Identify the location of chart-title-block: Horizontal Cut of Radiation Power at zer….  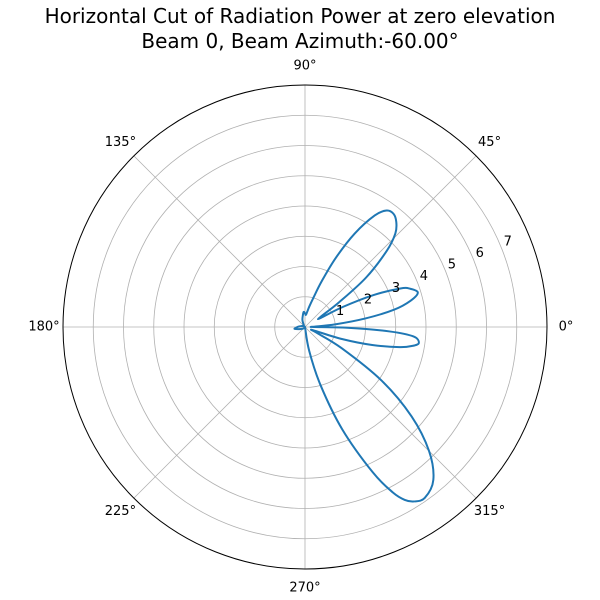
(300, 29).